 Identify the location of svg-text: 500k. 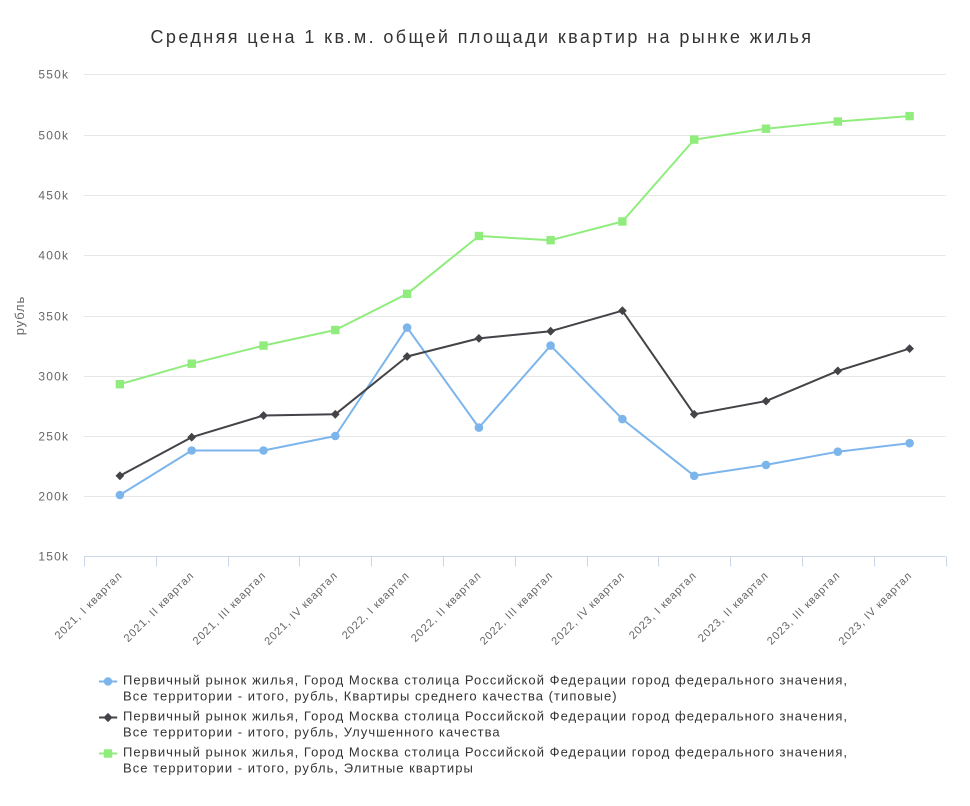
(53, 136).